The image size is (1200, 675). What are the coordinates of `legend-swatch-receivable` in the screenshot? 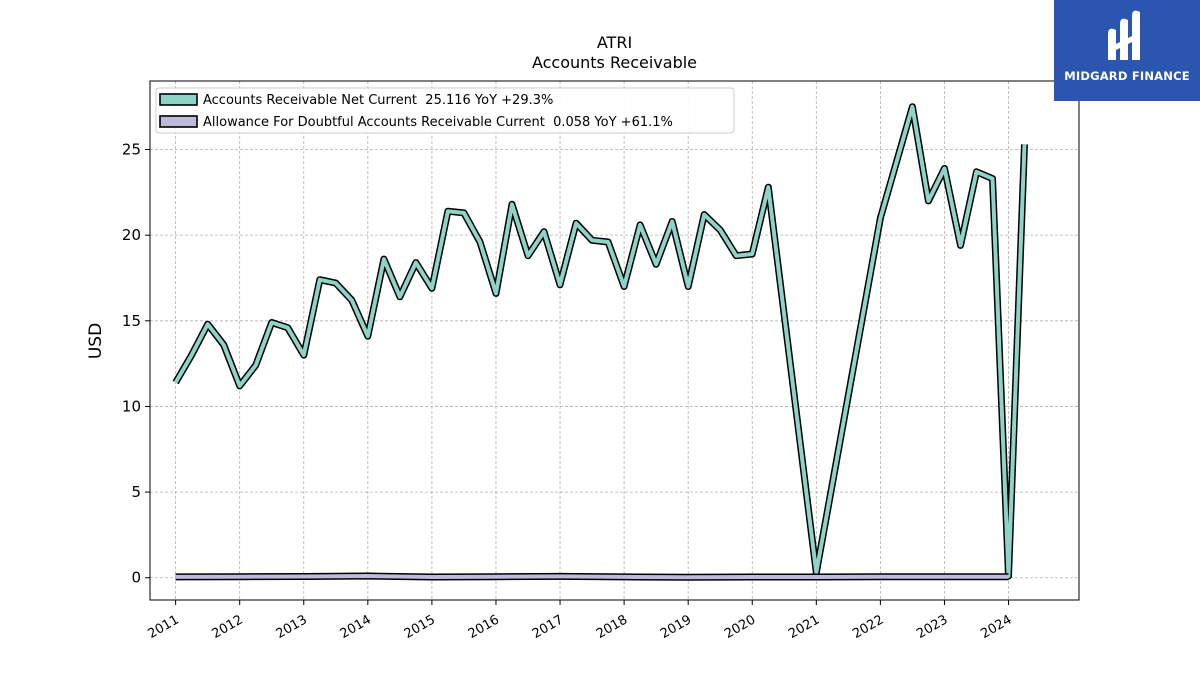 It's located at (178, 99).